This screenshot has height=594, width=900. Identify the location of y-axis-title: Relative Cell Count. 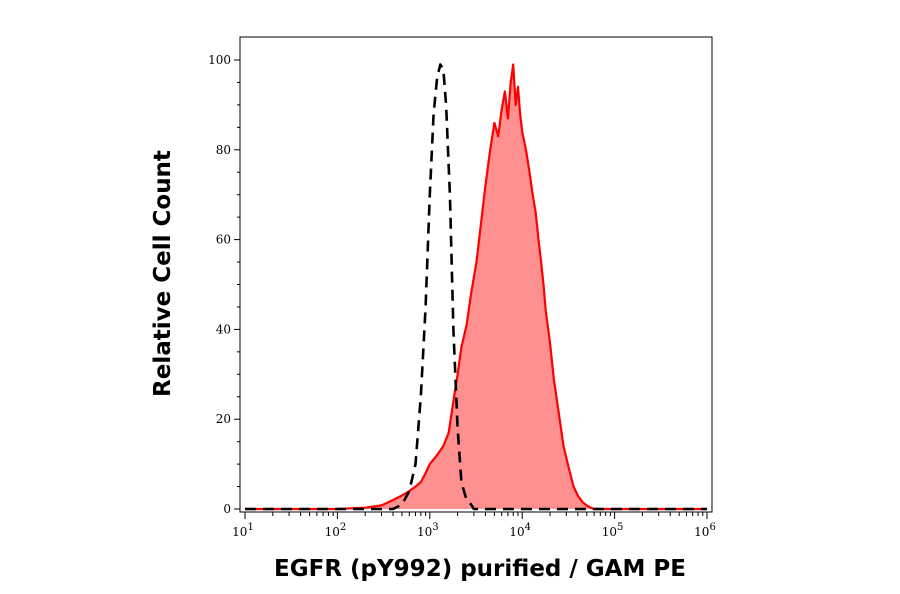
(163, 273).